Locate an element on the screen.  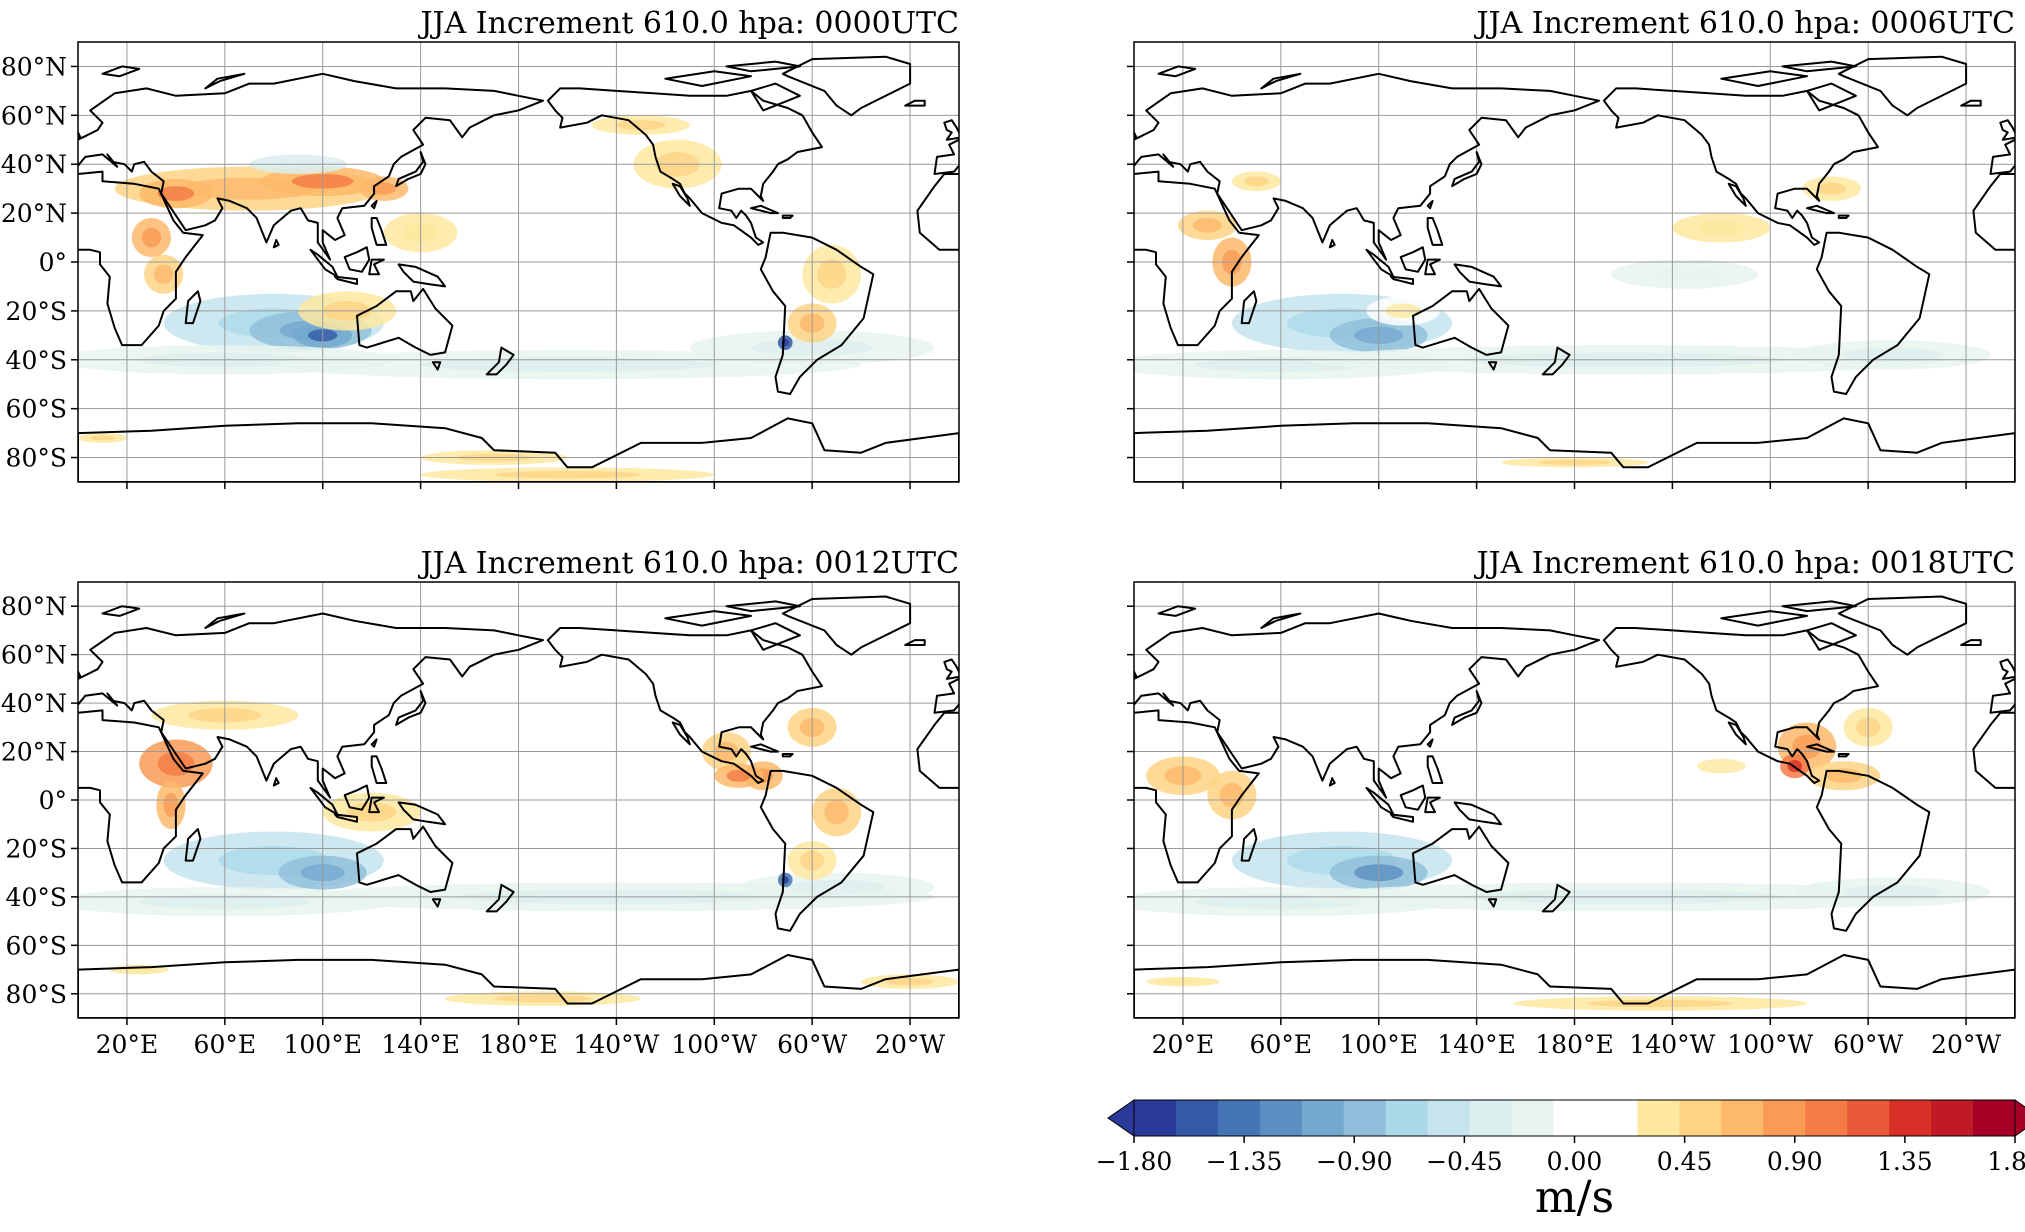
colorbar-tick-label: 0.90 is located at coordinates (1795, 1161).